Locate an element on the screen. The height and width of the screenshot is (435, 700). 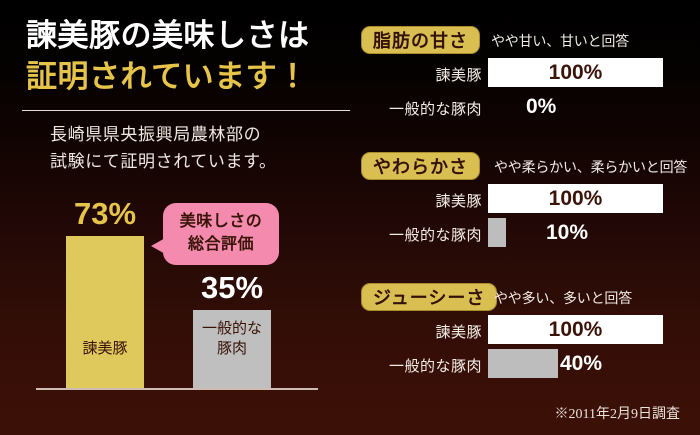
chart-bar-kanbiton-label: 諫美豚 is located at coordinates (105, 349).